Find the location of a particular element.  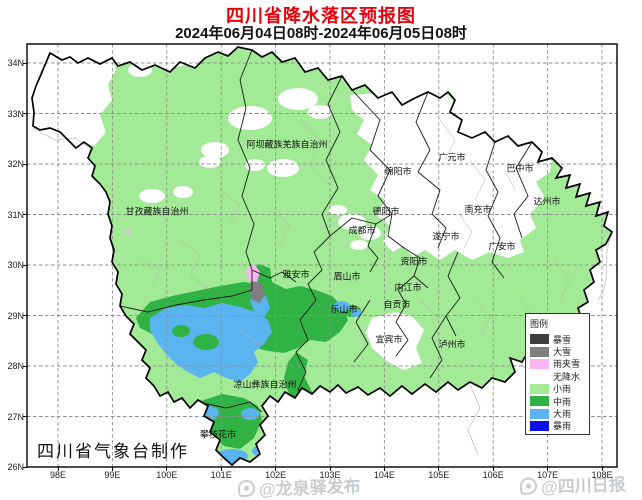

lat-tick-label: 32N is located at coordinates (15, 164).